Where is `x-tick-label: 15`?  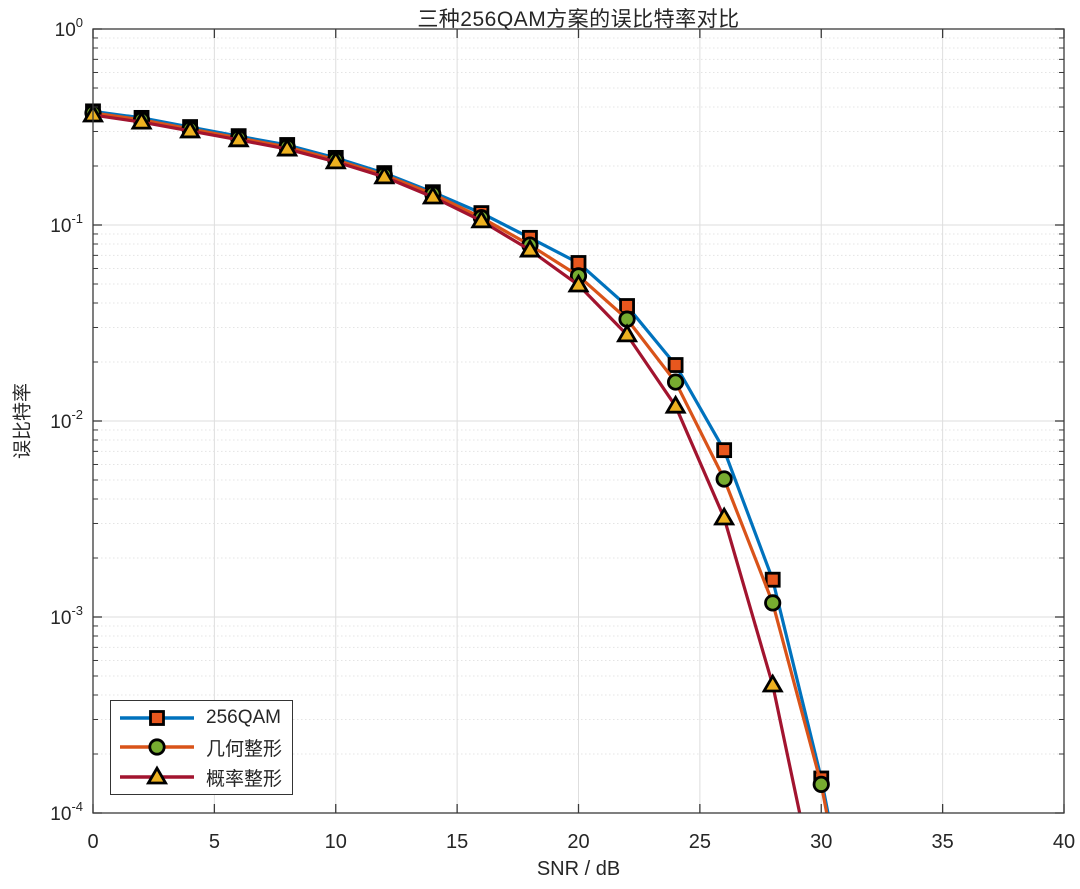 x-tick-label: 15 is located at coordinates (457, 842).